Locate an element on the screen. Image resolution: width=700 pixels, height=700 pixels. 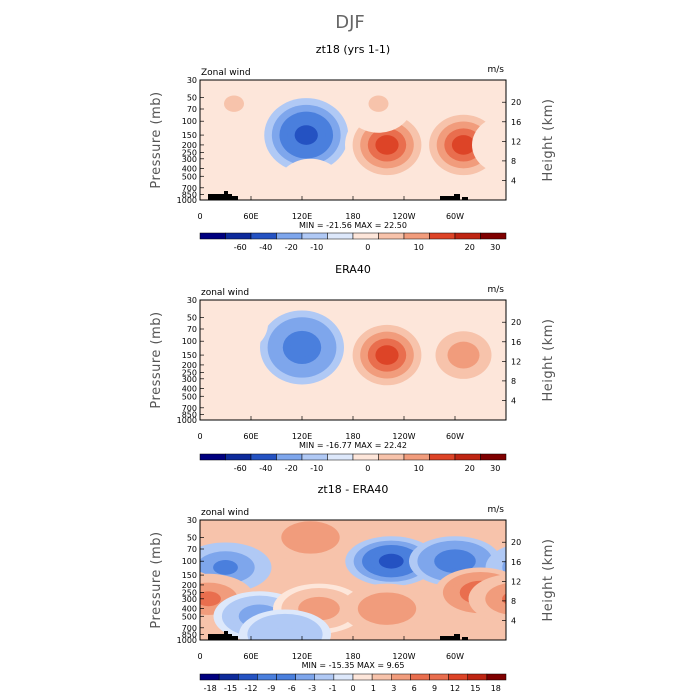
feature-6-wrap is located at coordinates (501, 145).